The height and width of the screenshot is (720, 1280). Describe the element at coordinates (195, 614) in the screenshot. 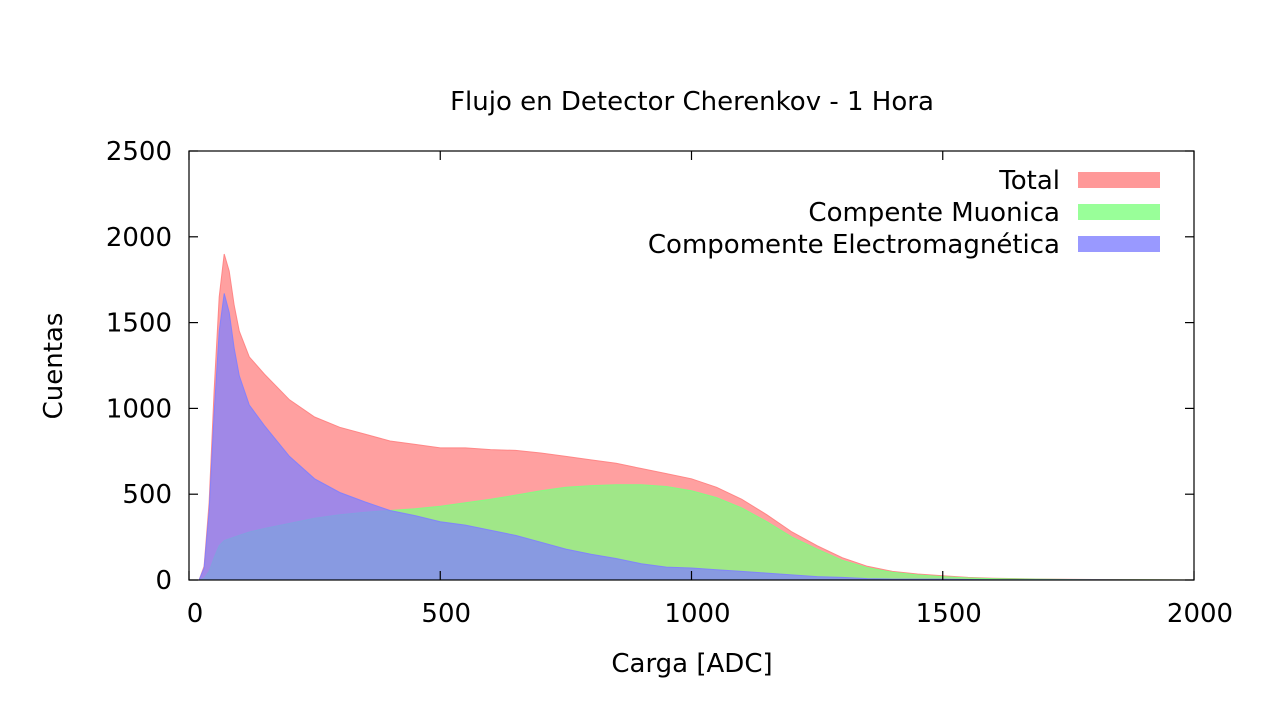

I see `x-tick-label: 0` at that location.